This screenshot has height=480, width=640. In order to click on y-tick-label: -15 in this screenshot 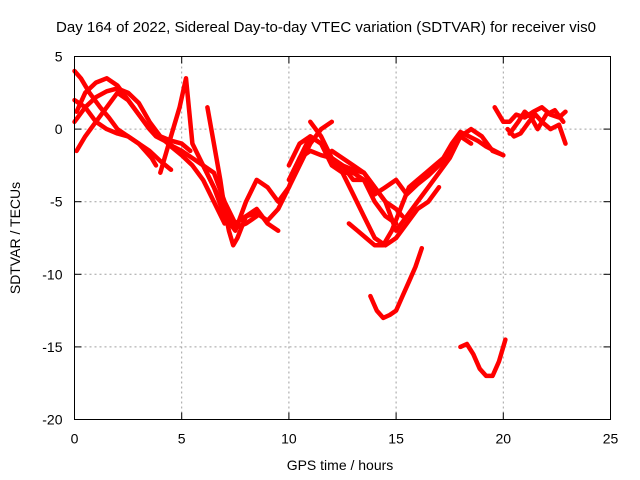, I will do `click(52, 347)`.